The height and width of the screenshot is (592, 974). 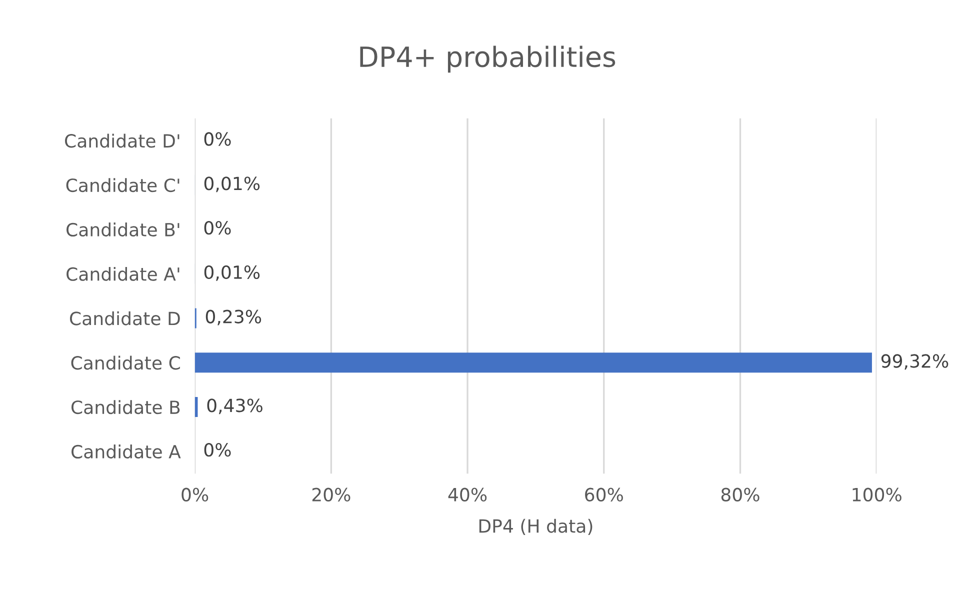 I want to click on data-label: 99,32%, so click(x=914, y=362).